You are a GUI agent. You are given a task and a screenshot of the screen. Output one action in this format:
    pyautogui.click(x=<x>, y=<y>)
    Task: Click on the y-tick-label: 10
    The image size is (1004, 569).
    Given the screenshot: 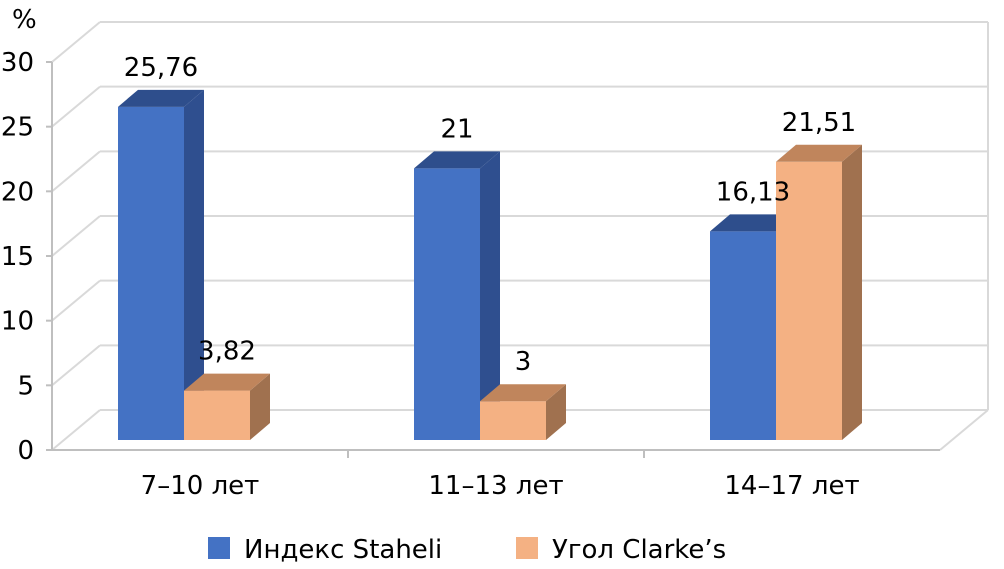 What is the action you would take?
    pyautogui.click(x=17, y=322)
    